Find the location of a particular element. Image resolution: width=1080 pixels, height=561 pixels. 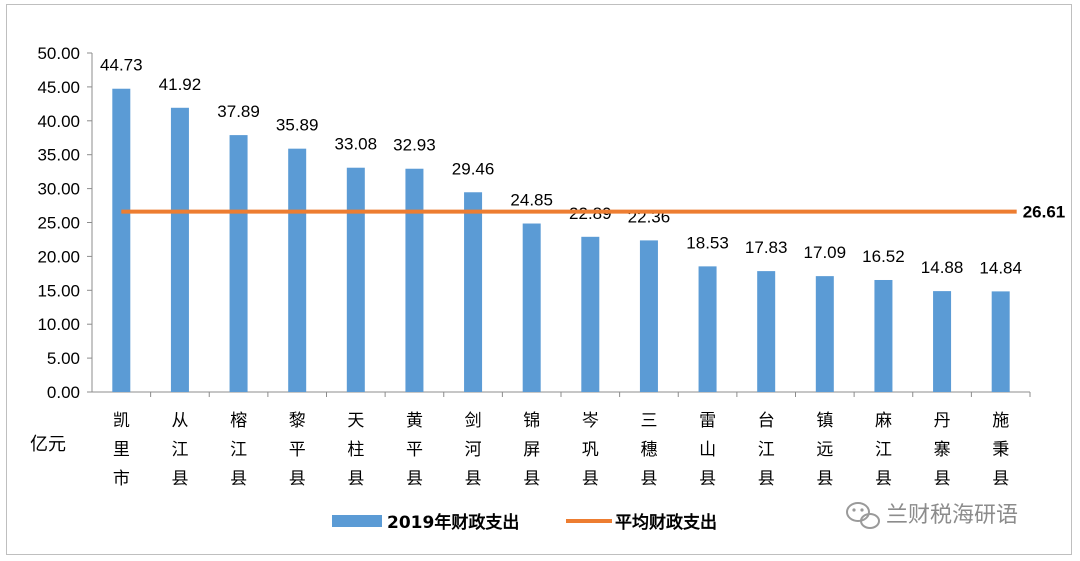

category-label: 麻江县 is located at coordinates (883, 450).